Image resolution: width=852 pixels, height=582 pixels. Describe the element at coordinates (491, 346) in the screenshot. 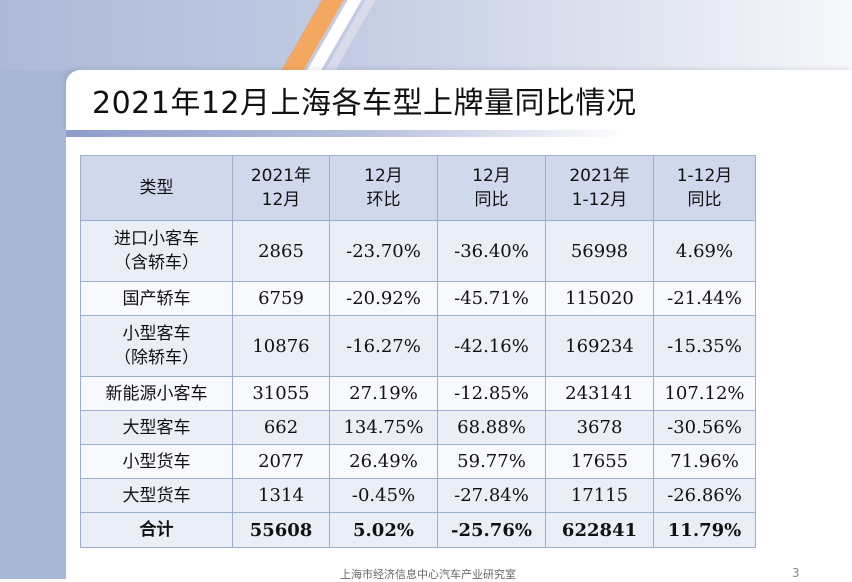

I see `cell-yoy-dec: -42.16%` at that location.